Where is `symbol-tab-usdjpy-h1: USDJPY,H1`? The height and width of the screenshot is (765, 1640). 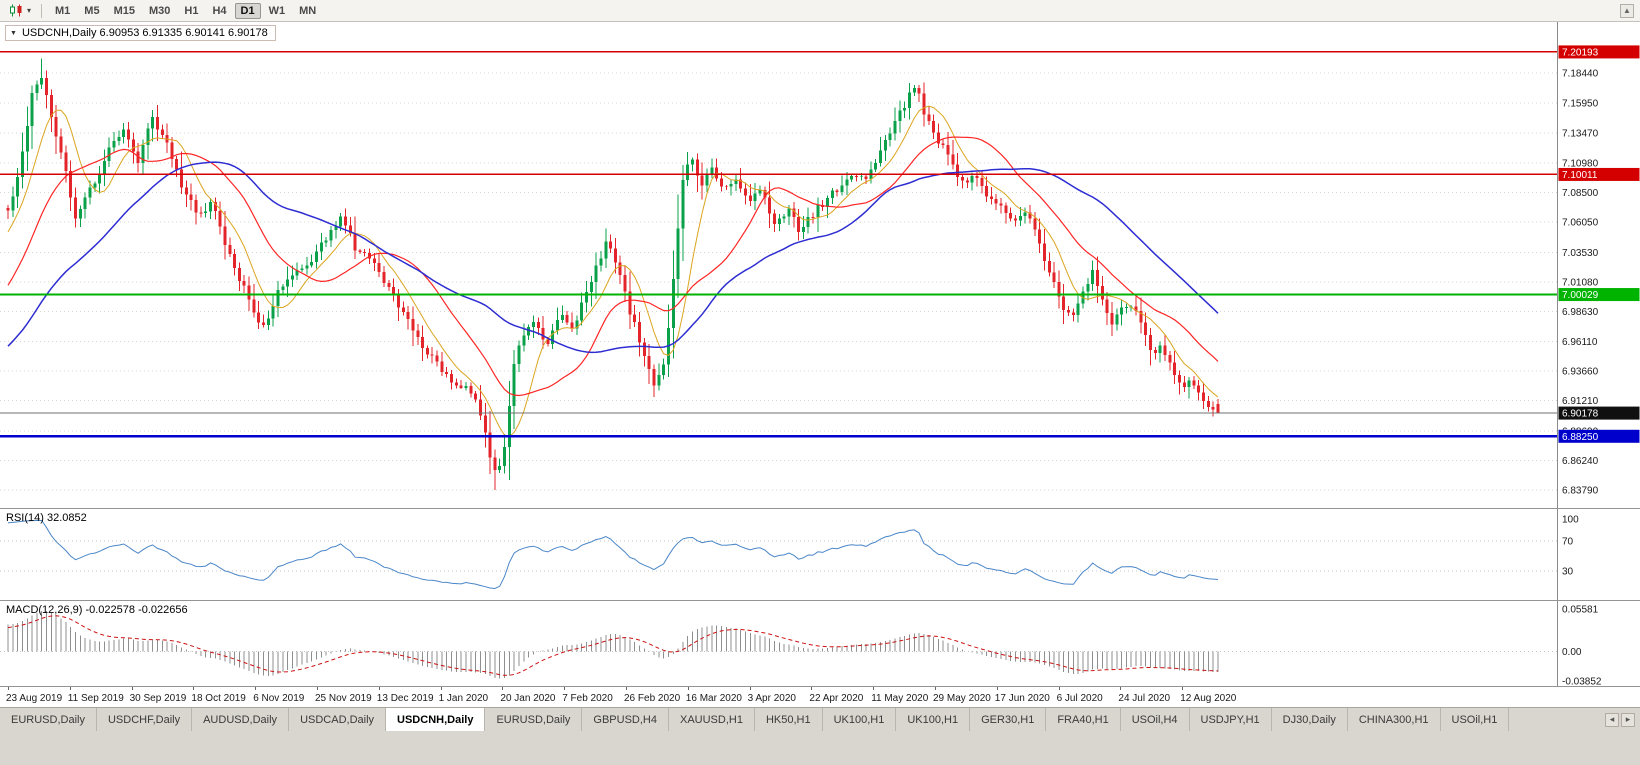 symbol-tab-usdjpy-h1: USDJPY,H1 is located at coordinates (1231, 719).